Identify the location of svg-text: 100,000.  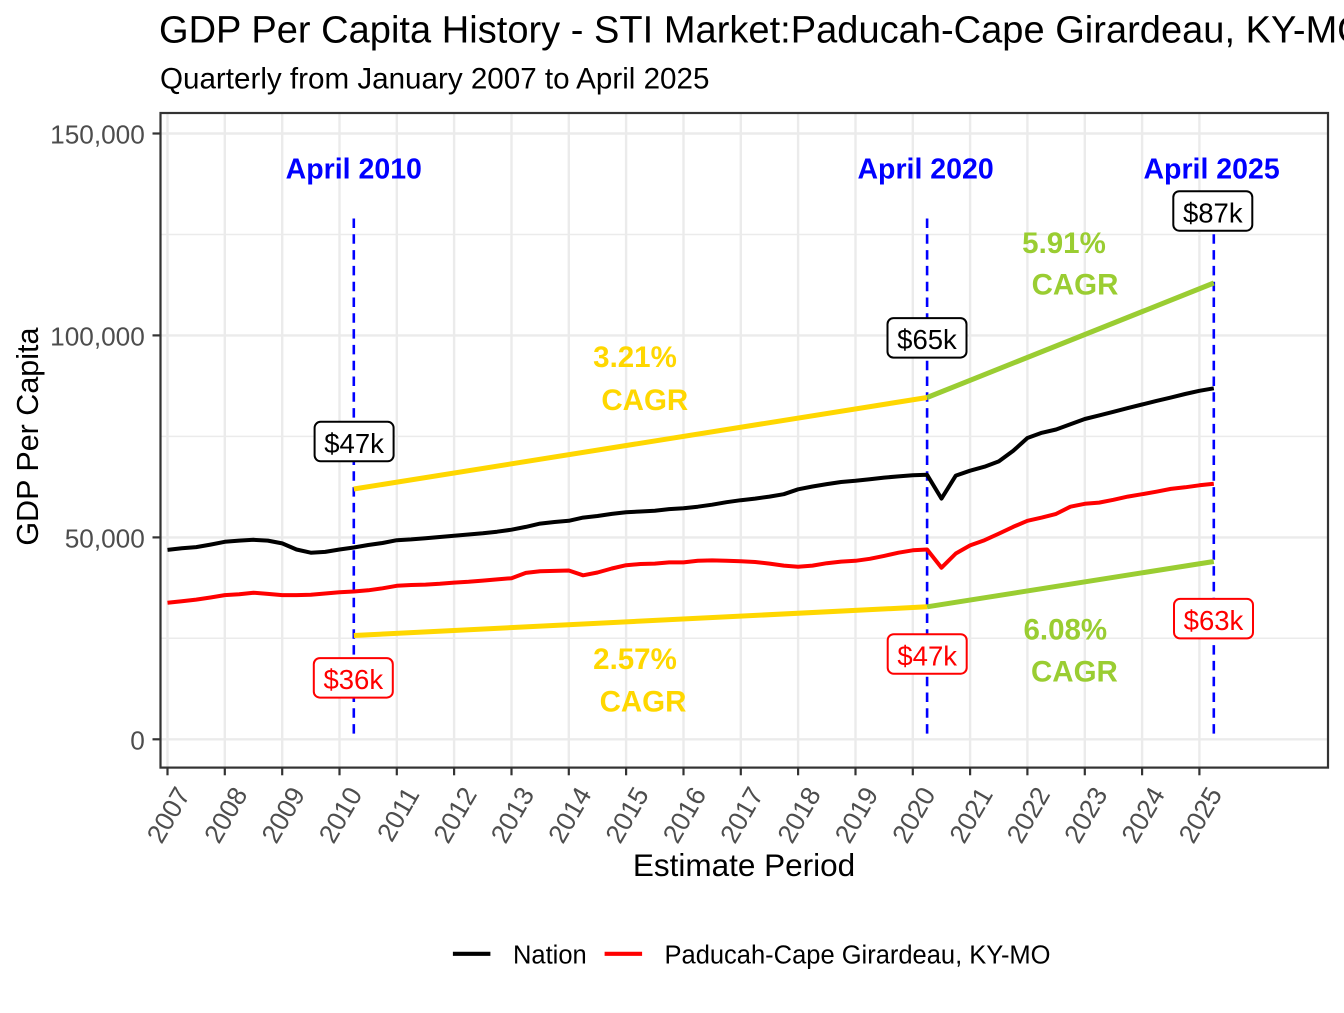
(97, 337).